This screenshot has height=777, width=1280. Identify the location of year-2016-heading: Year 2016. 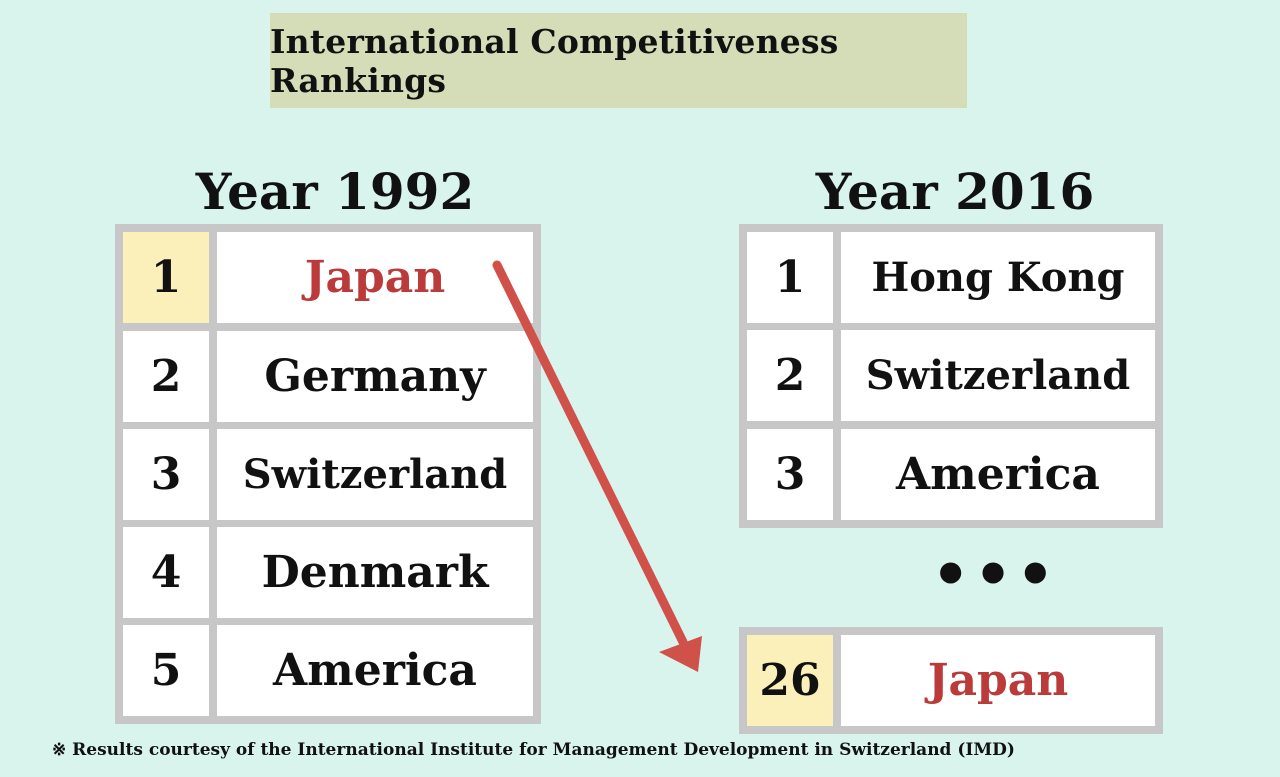
(955, 191).